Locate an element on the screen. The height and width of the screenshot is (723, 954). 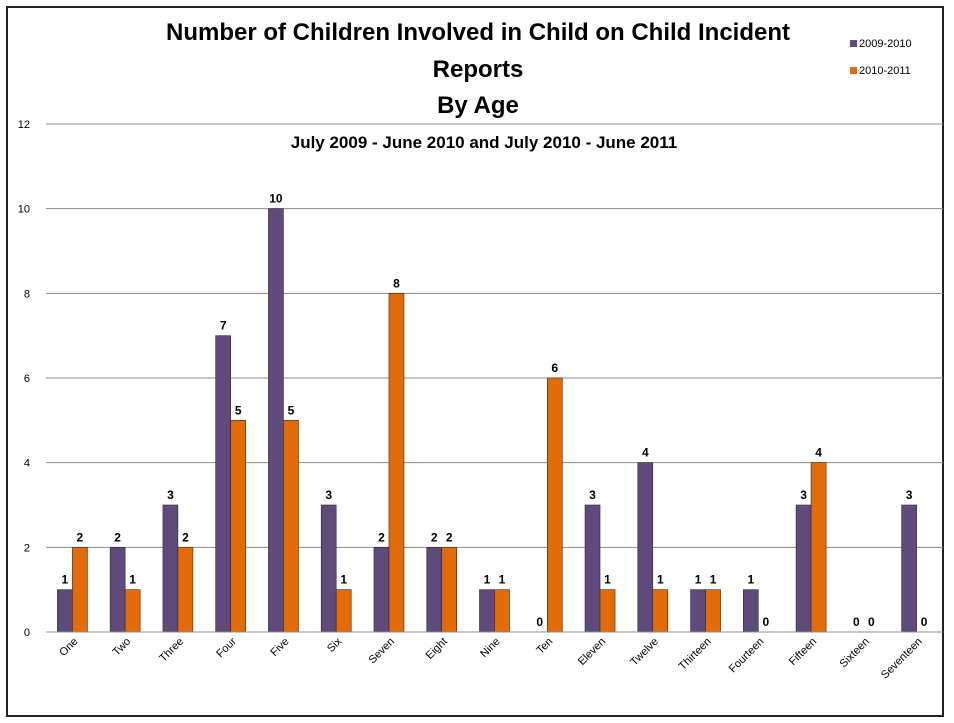
data-label-seven-2010-2011: 8 is located at coordinates (396, 283).